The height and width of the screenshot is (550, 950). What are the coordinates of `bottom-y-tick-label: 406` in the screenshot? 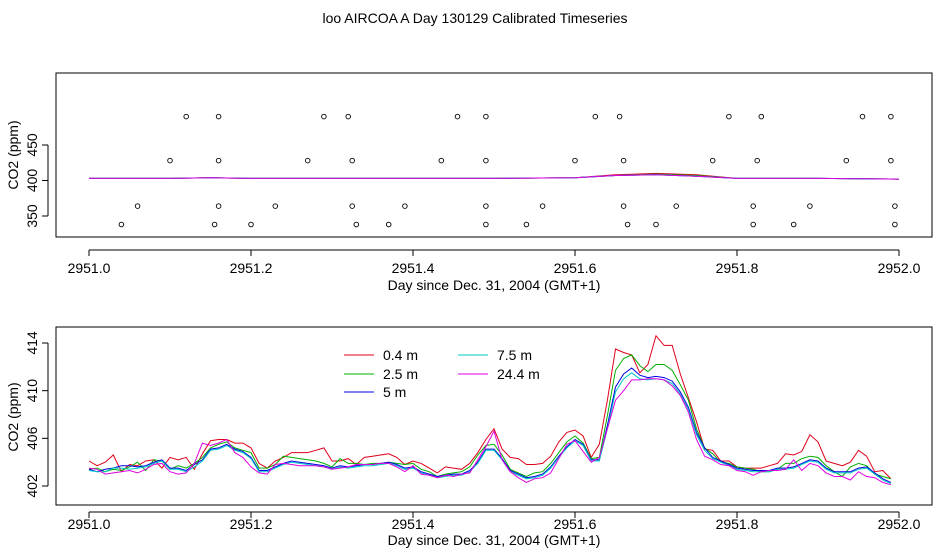 It's located at (32, 438).